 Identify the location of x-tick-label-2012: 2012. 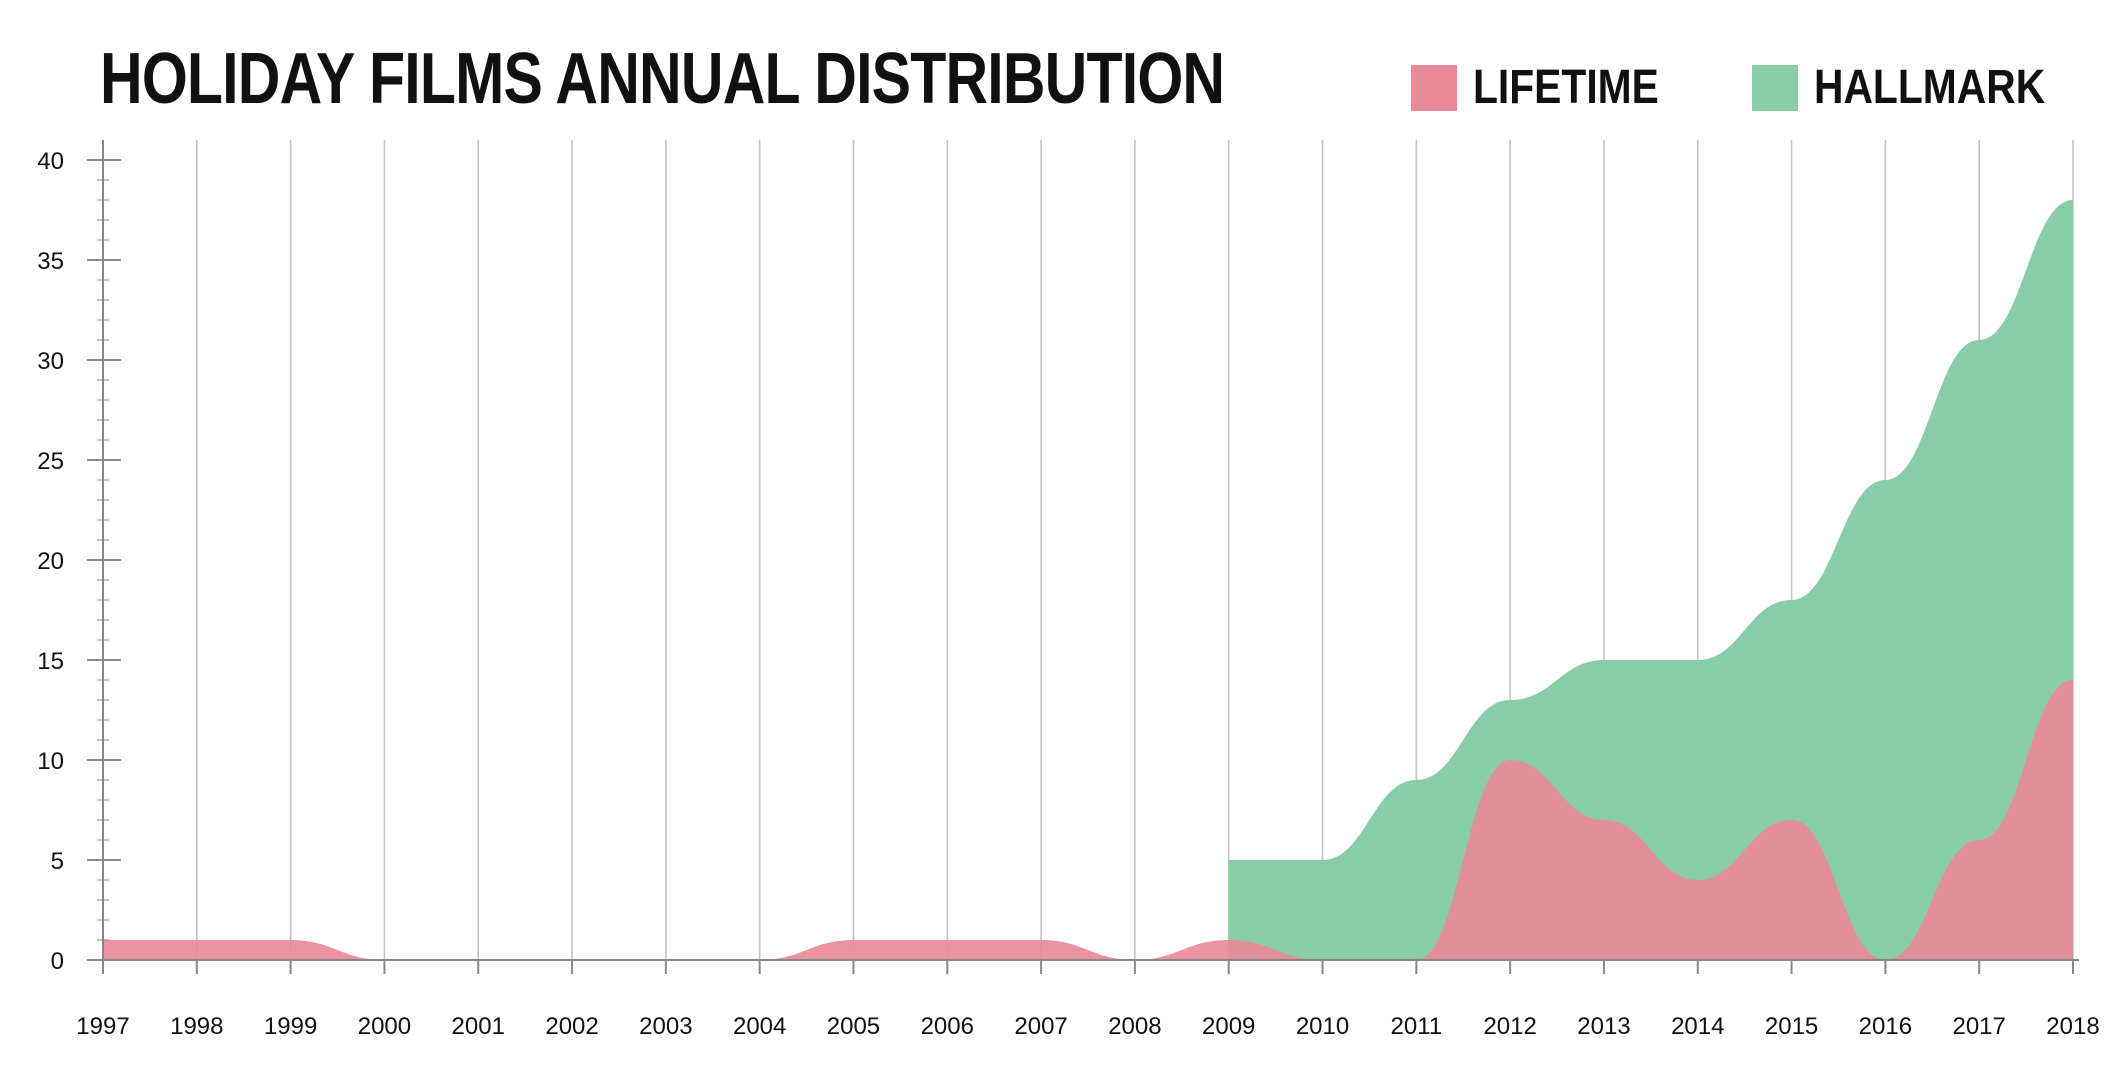
(1509, 1026).